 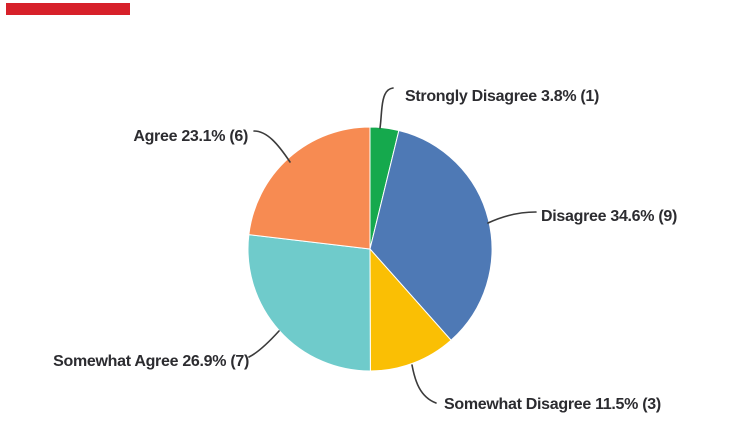 I want to click on pie-slice-disagree, so click(x=431, y=235).